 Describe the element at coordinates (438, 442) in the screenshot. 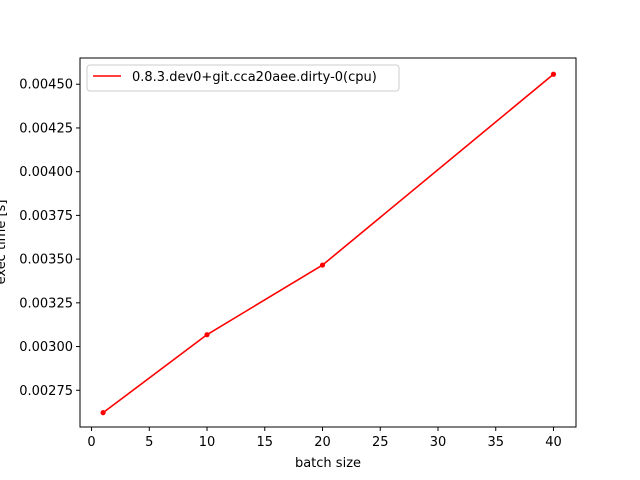

I see `x-tick-label: 30` at that location.